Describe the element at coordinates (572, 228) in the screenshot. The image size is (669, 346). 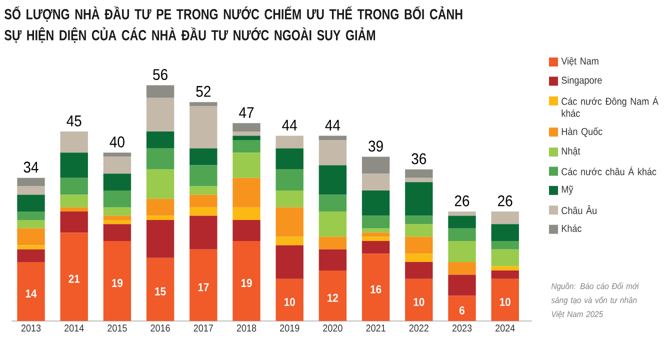
I see `legend-label: Khác` at that location.